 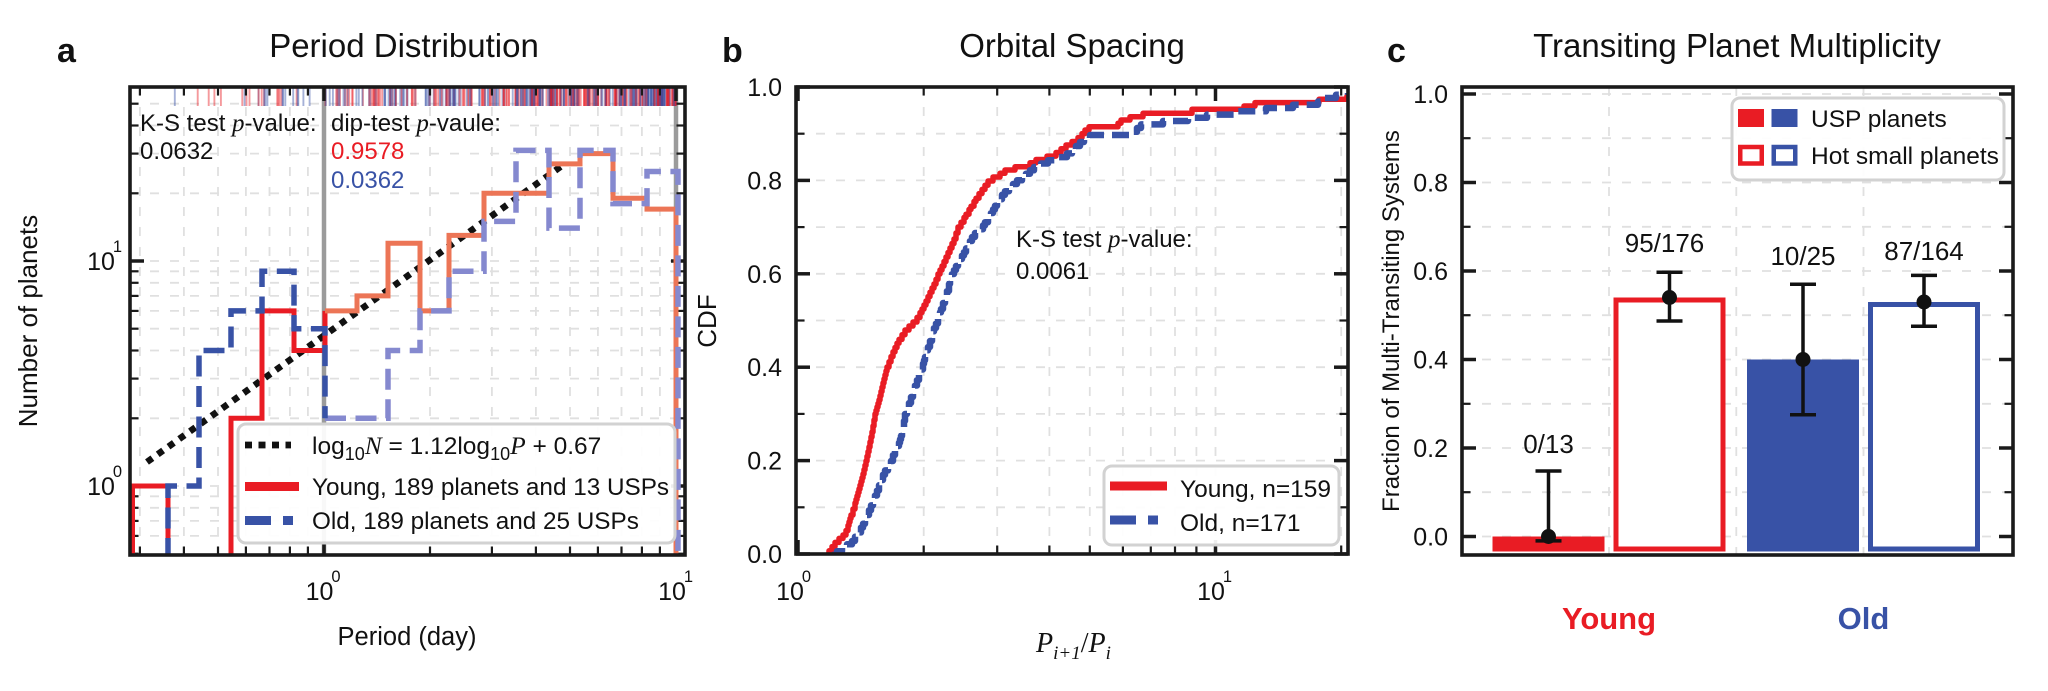 I want to click on svg-text: Transiting Planet Multiplicity, so click(x=1737, y=45).